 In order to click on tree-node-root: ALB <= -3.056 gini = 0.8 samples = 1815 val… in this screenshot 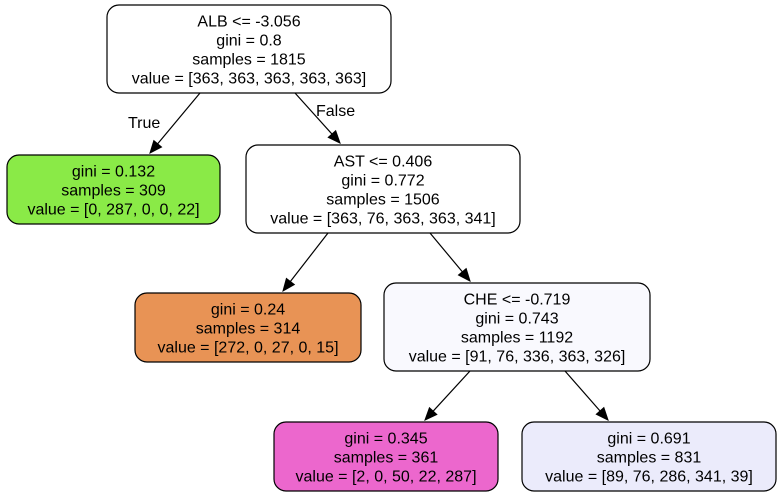, I will do `click(249, 49)`.